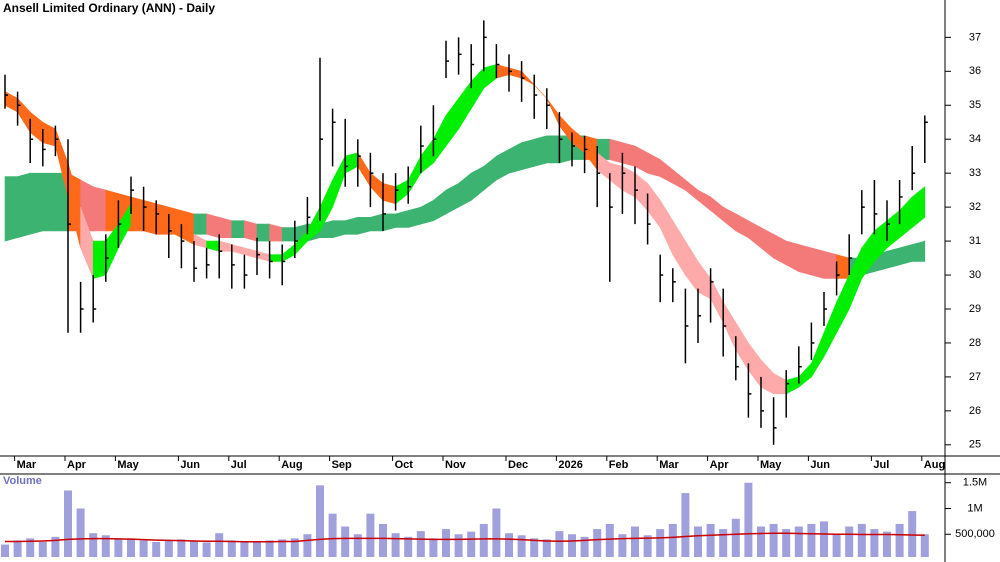 The width and height of the screenshot is (1000, 562). I want to click on y-tick-label: 26, so click(975, 411).